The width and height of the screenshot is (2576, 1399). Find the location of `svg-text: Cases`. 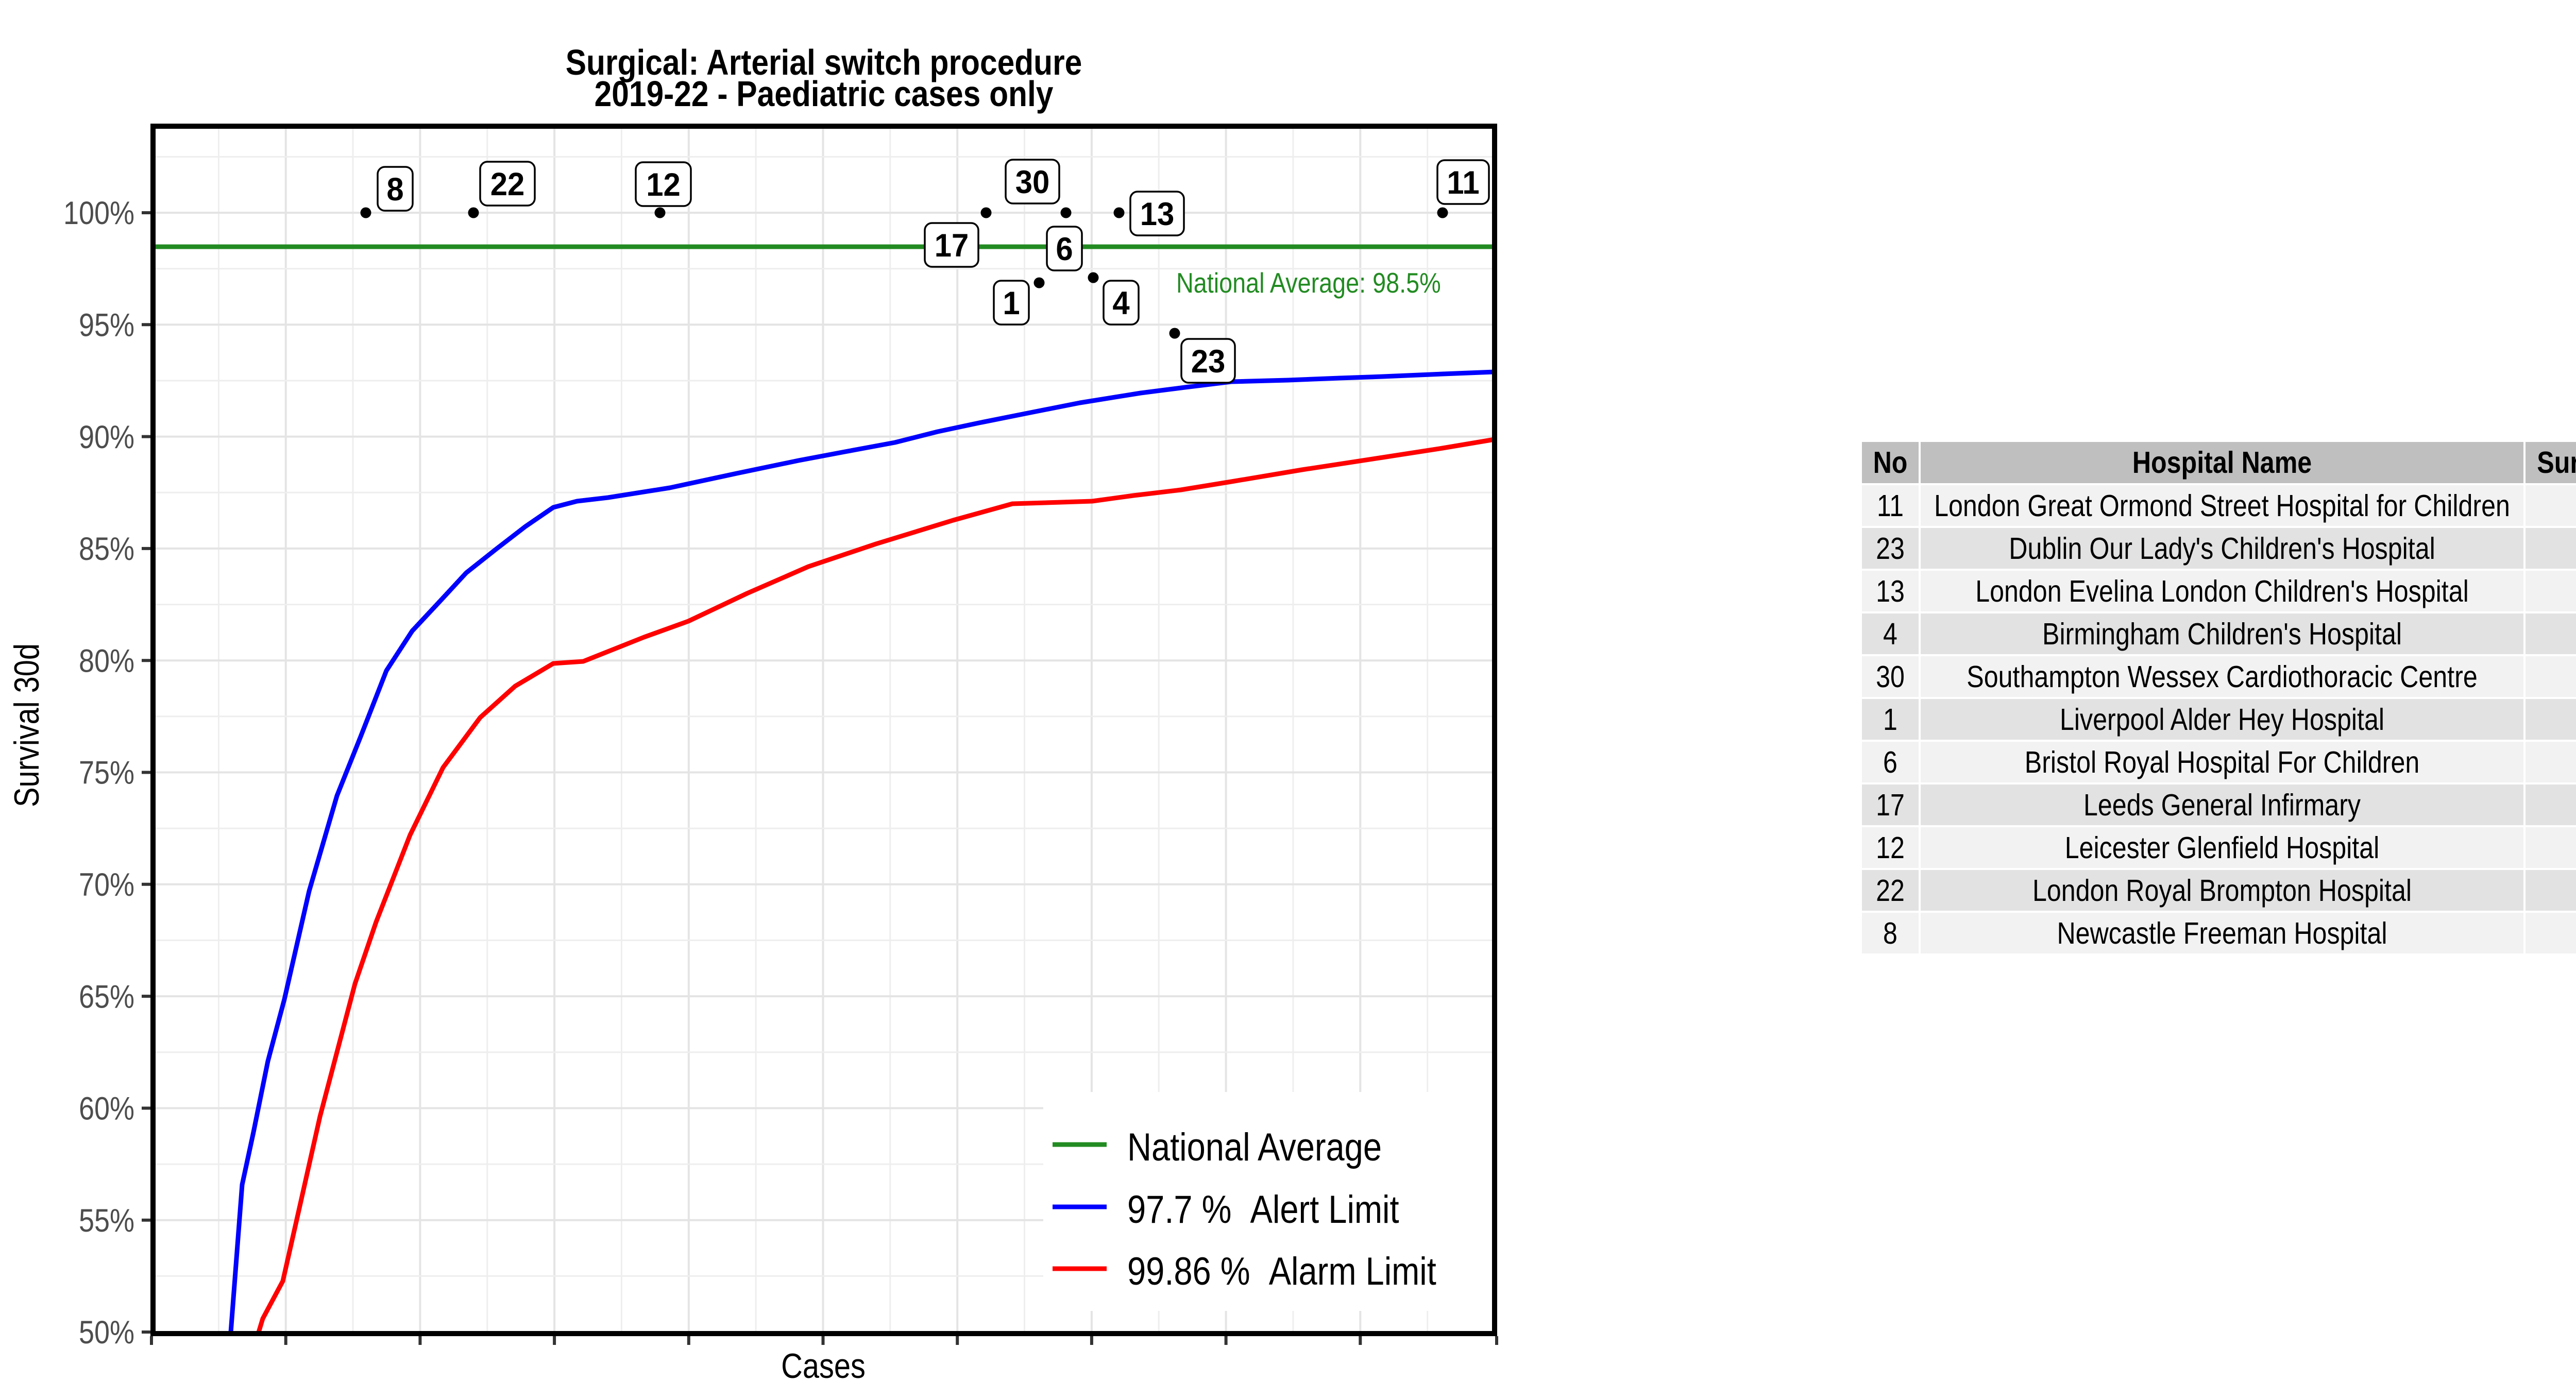

svg-text: Cases is located at coordinates (823, 1366).